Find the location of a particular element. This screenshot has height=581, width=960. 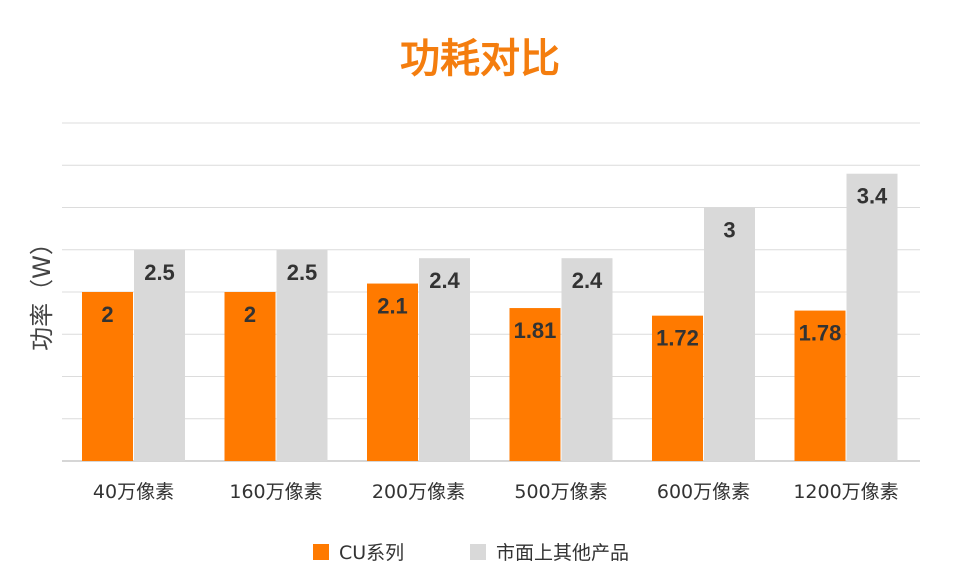

x-tick-label: 200万像素 is located at coordinates (418, 492).